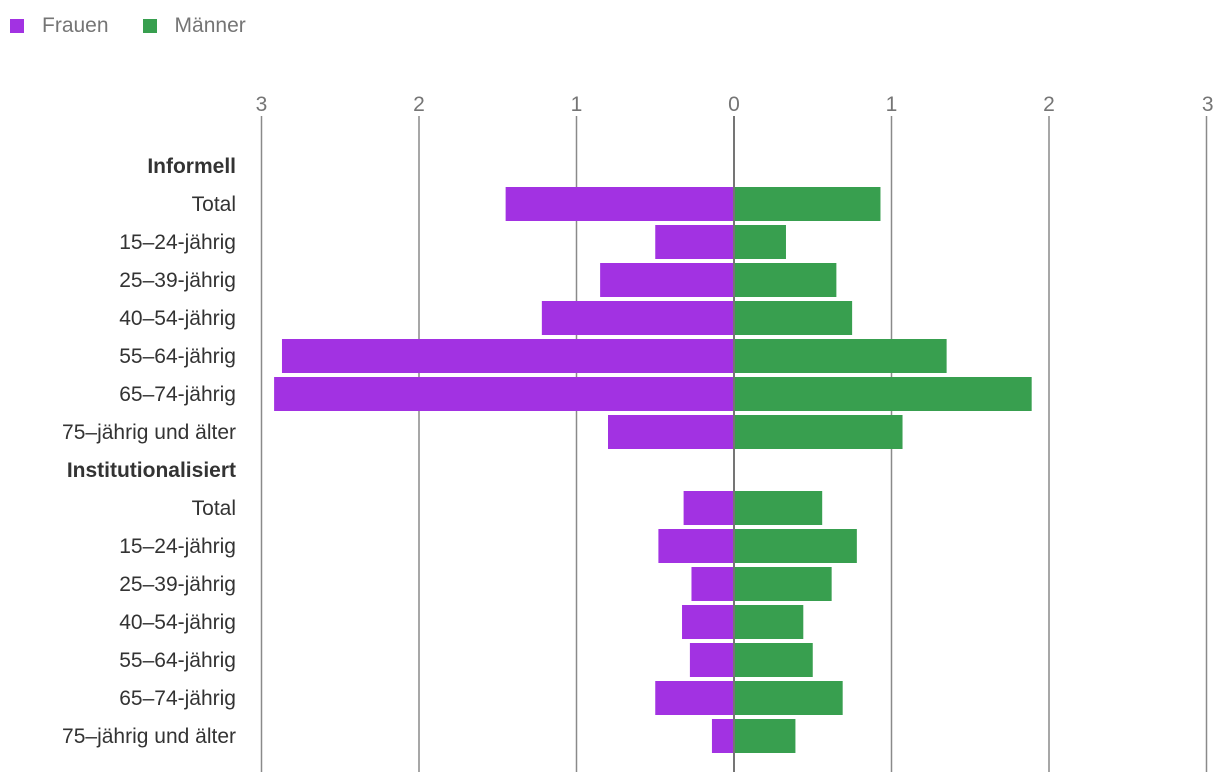 The width and height of the screenshot is (1220, 784). Describe the element at coordinates (75, 25) in the screenshot. I see `legend-label-frauen: Frauen` at that location.